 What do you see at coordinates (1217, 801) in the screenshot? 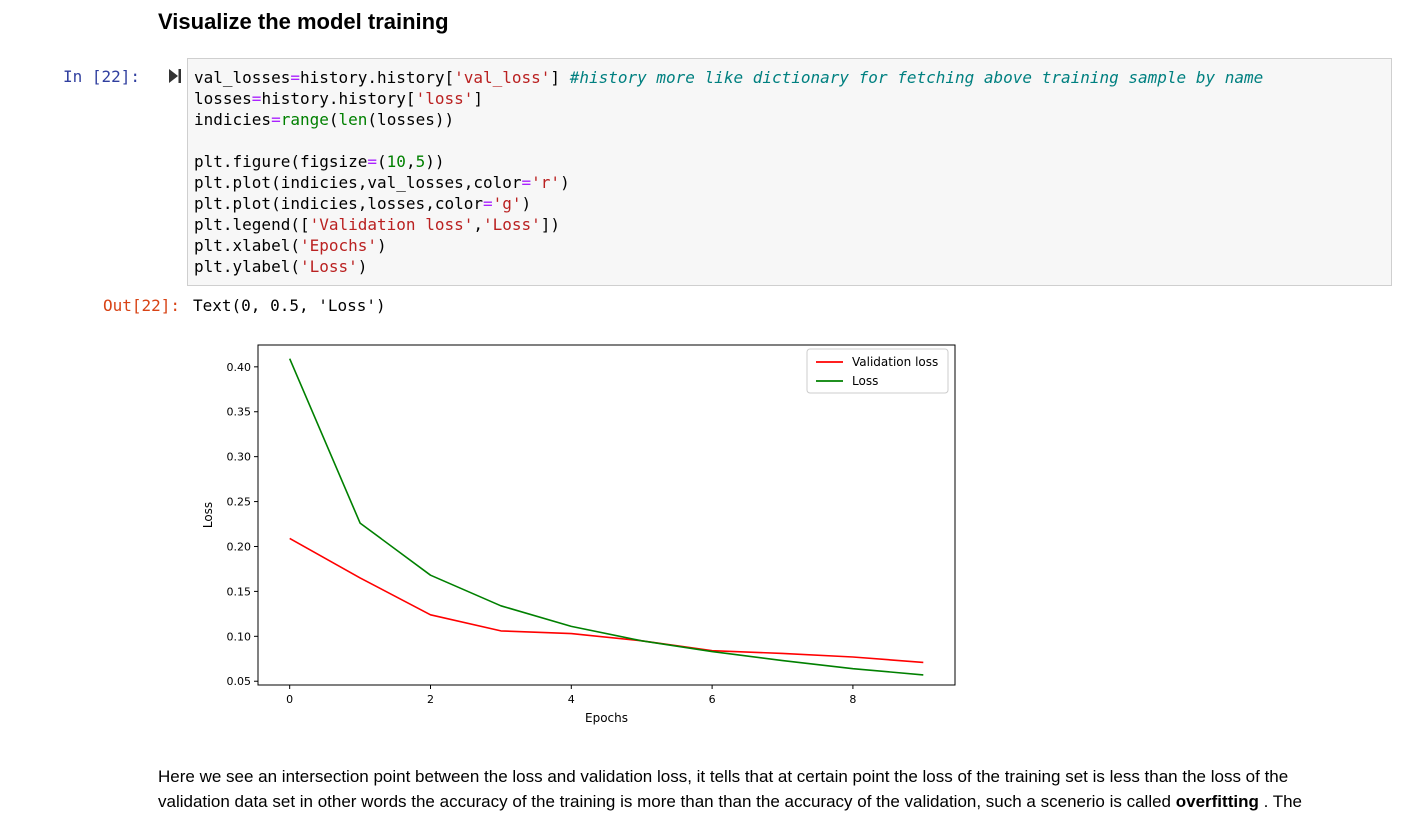
I see `paragraph-bold-term: overfitting` at bounding box center [1217, 801].